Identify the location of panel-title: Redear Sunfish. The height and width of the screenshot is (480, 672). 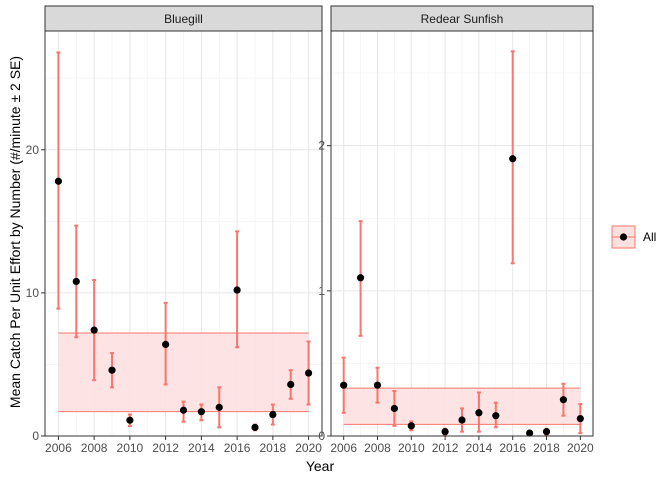
(462, 19).